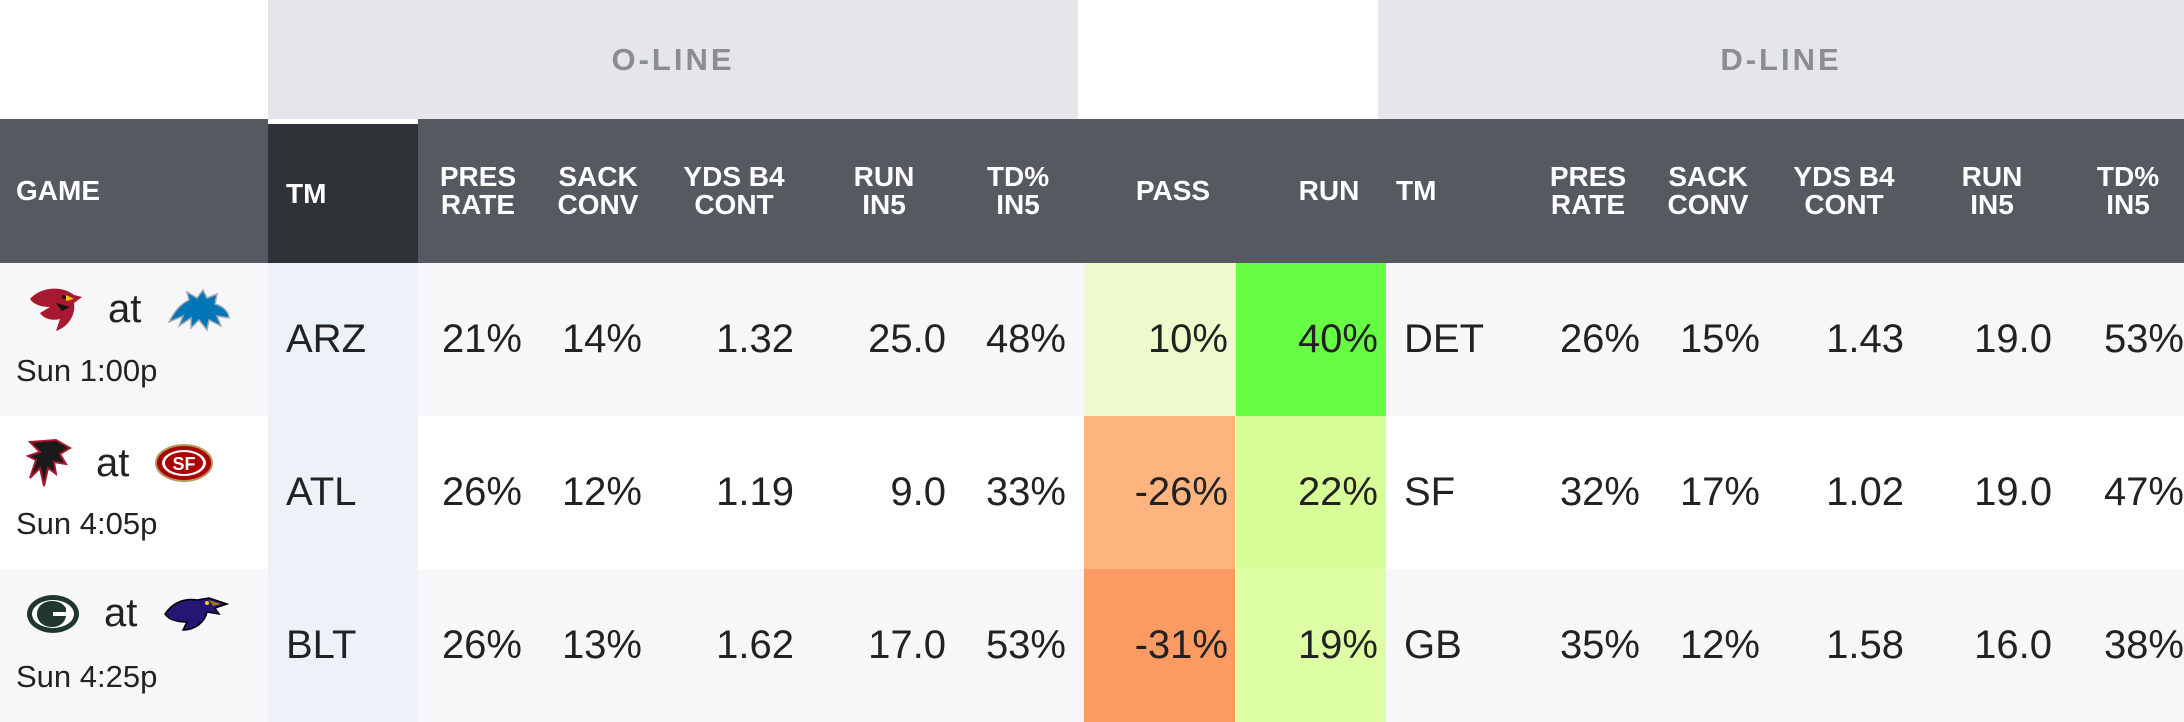  I want to click on col-header-pres-rate: PRES RATE, so click(478, 190).